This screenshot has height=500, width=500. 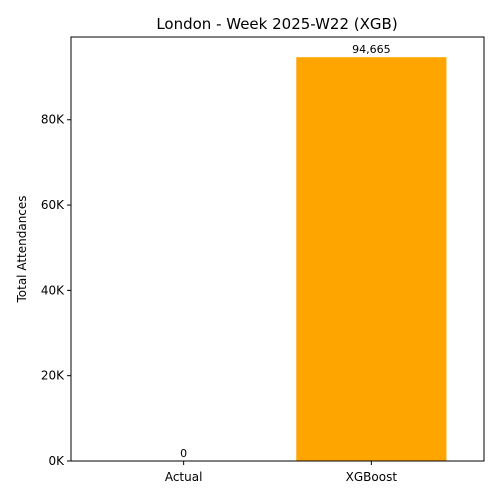 What do you see at coordinates (53, 120) in the screenshot?
I see `y-tick-label: 80K` at bounding box center [53, 120].